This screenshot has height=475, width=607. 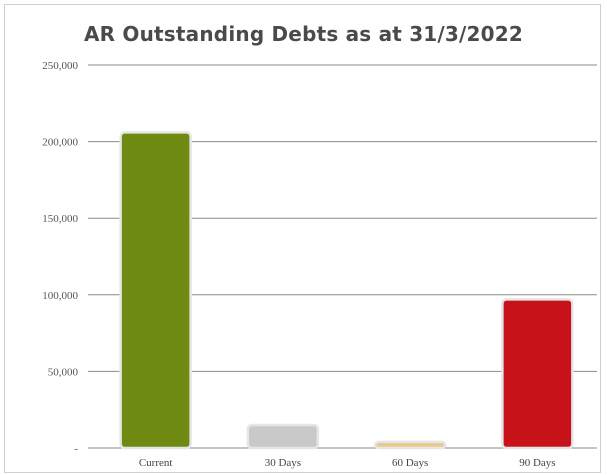 I want to click on y-tick-label: 50,000, so click(x=63, y=372).